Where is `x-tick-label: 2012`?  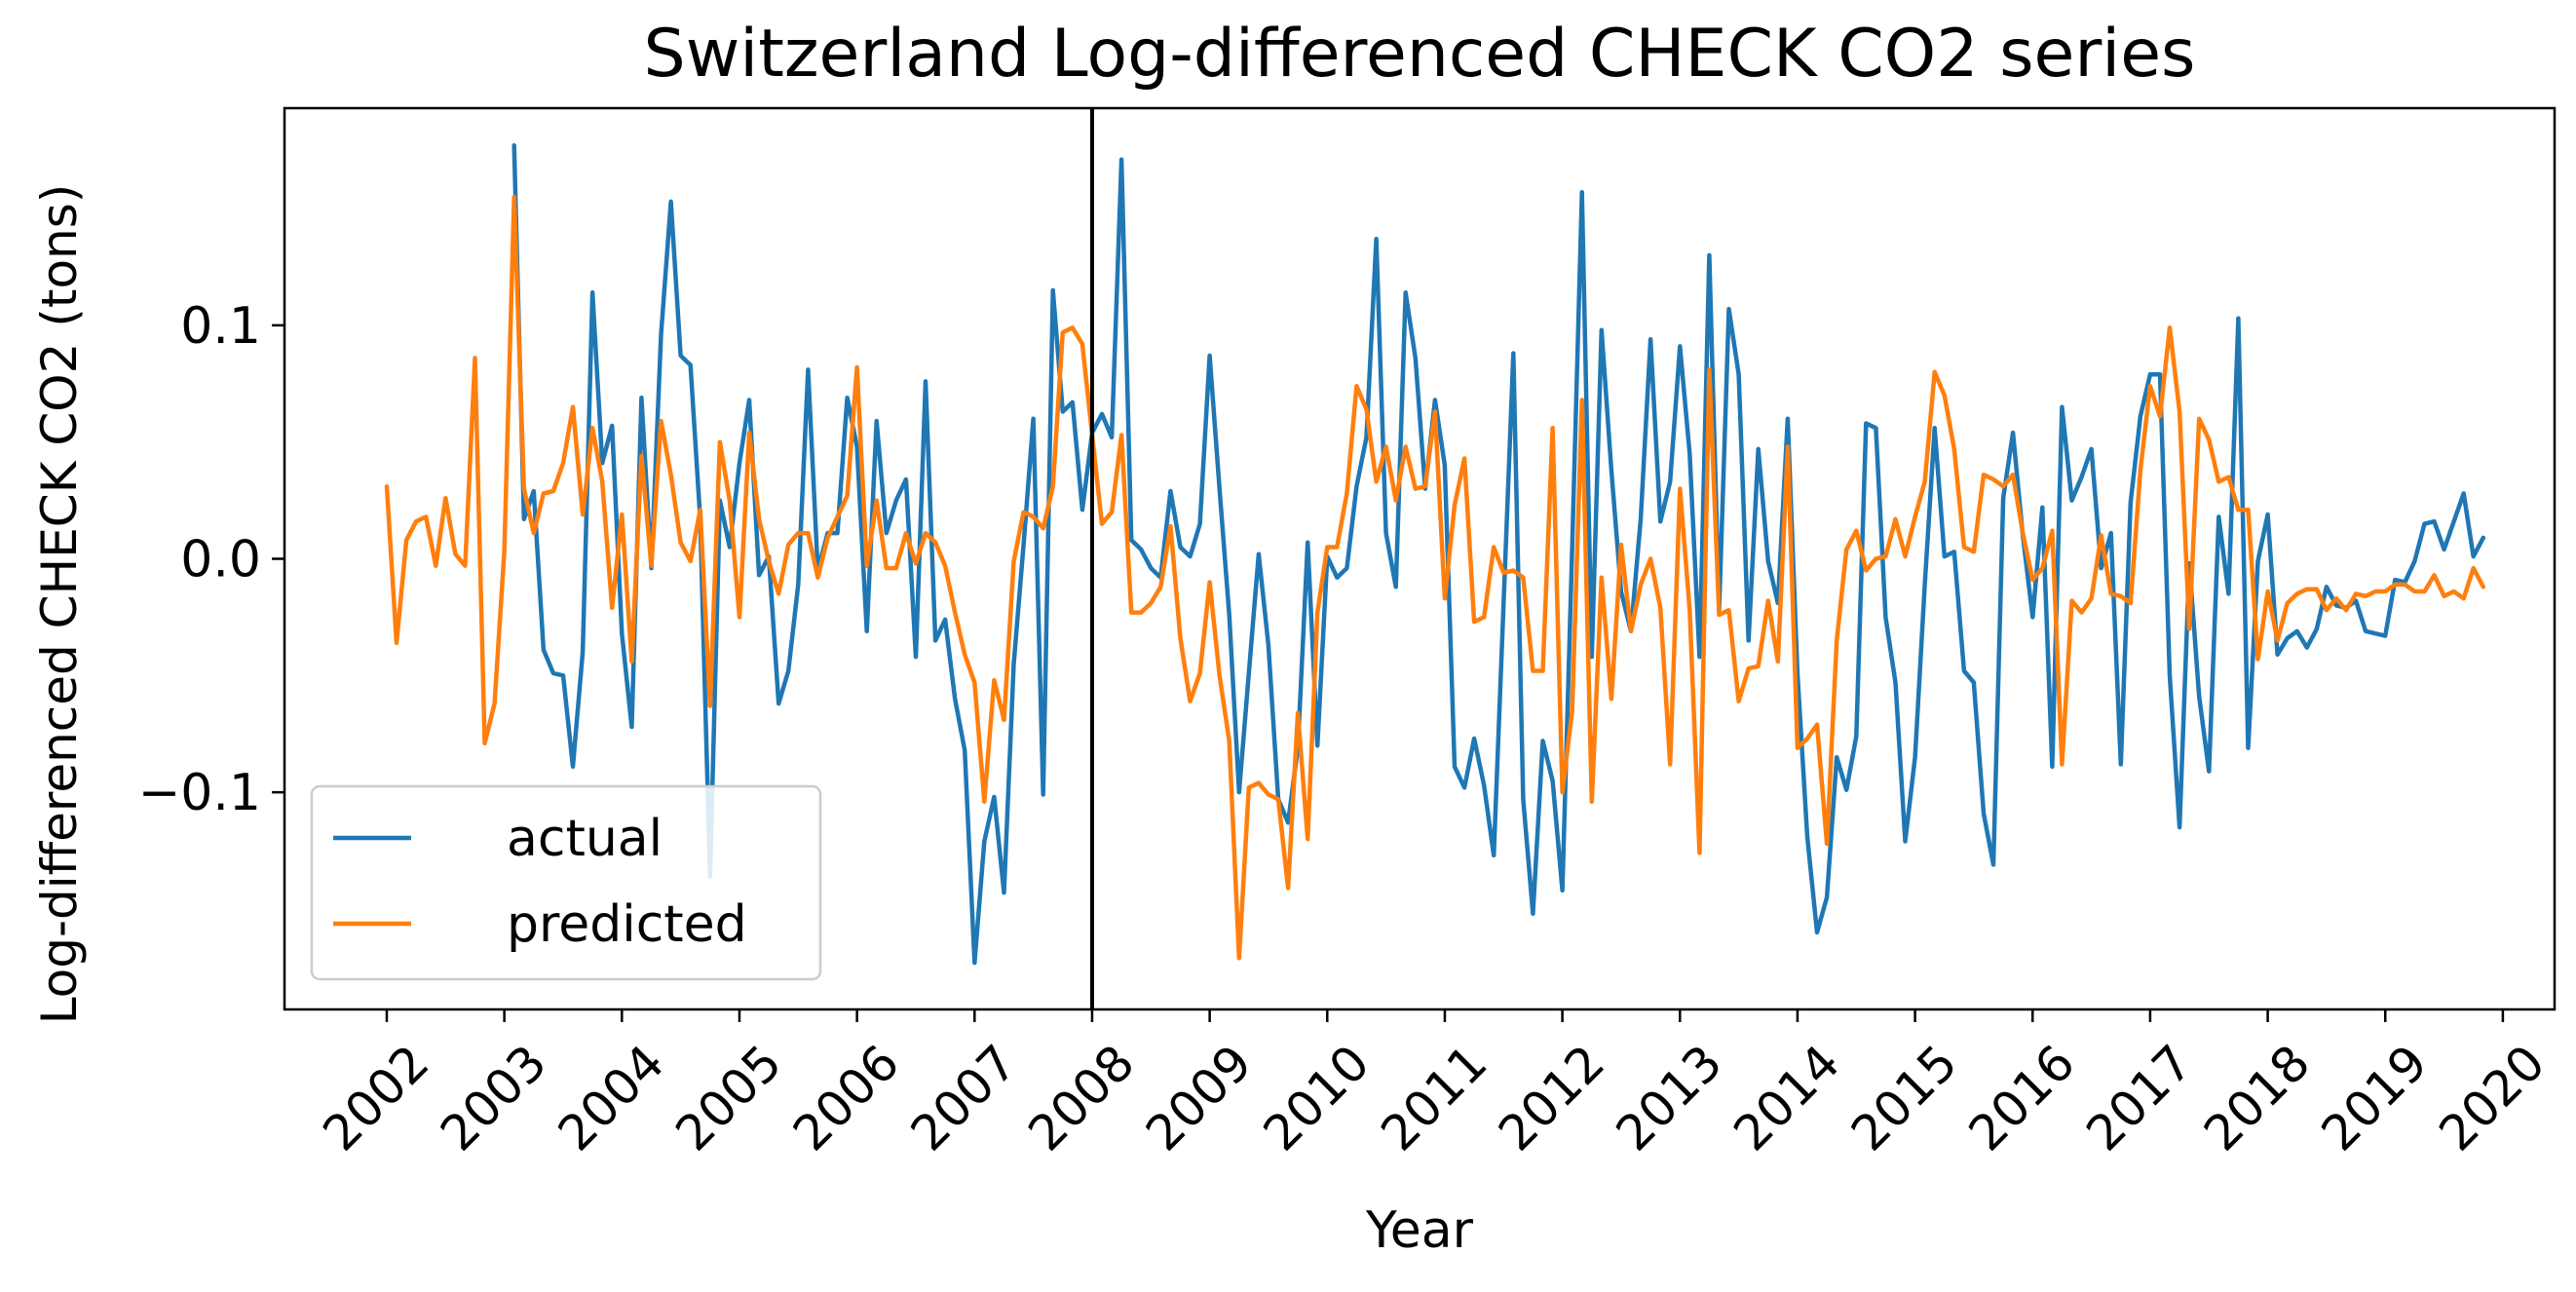
x-tick-label: 2012 is located at coordinates (1551, 1097).